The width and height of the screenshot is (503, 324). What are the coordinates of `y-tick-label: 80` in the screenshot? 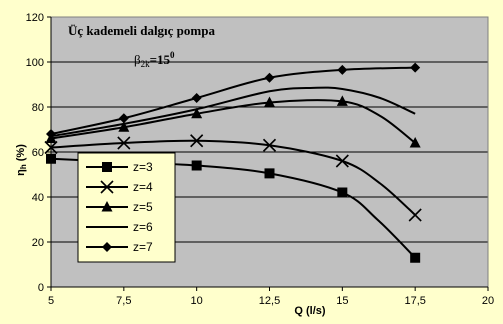 It's located at (38, 108).